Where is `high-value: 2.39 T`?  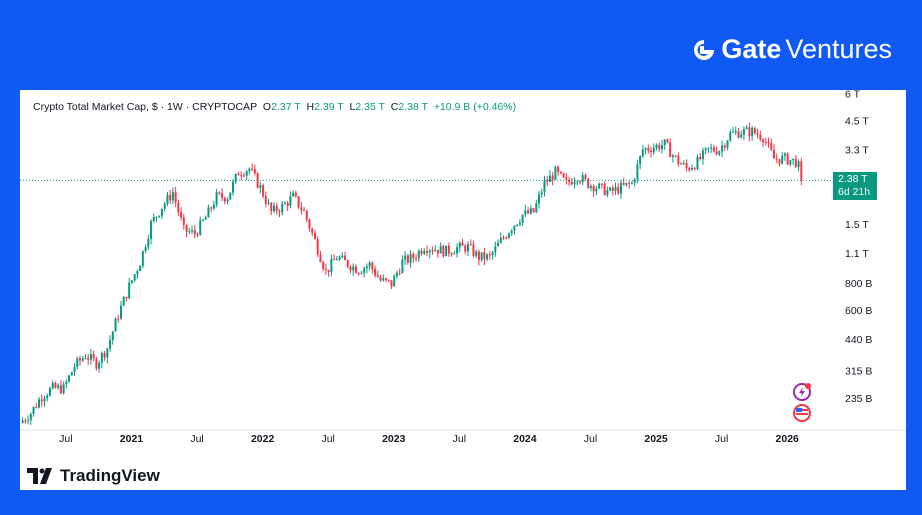
high-value: 2.39 T is located at coordinates (329, 107).